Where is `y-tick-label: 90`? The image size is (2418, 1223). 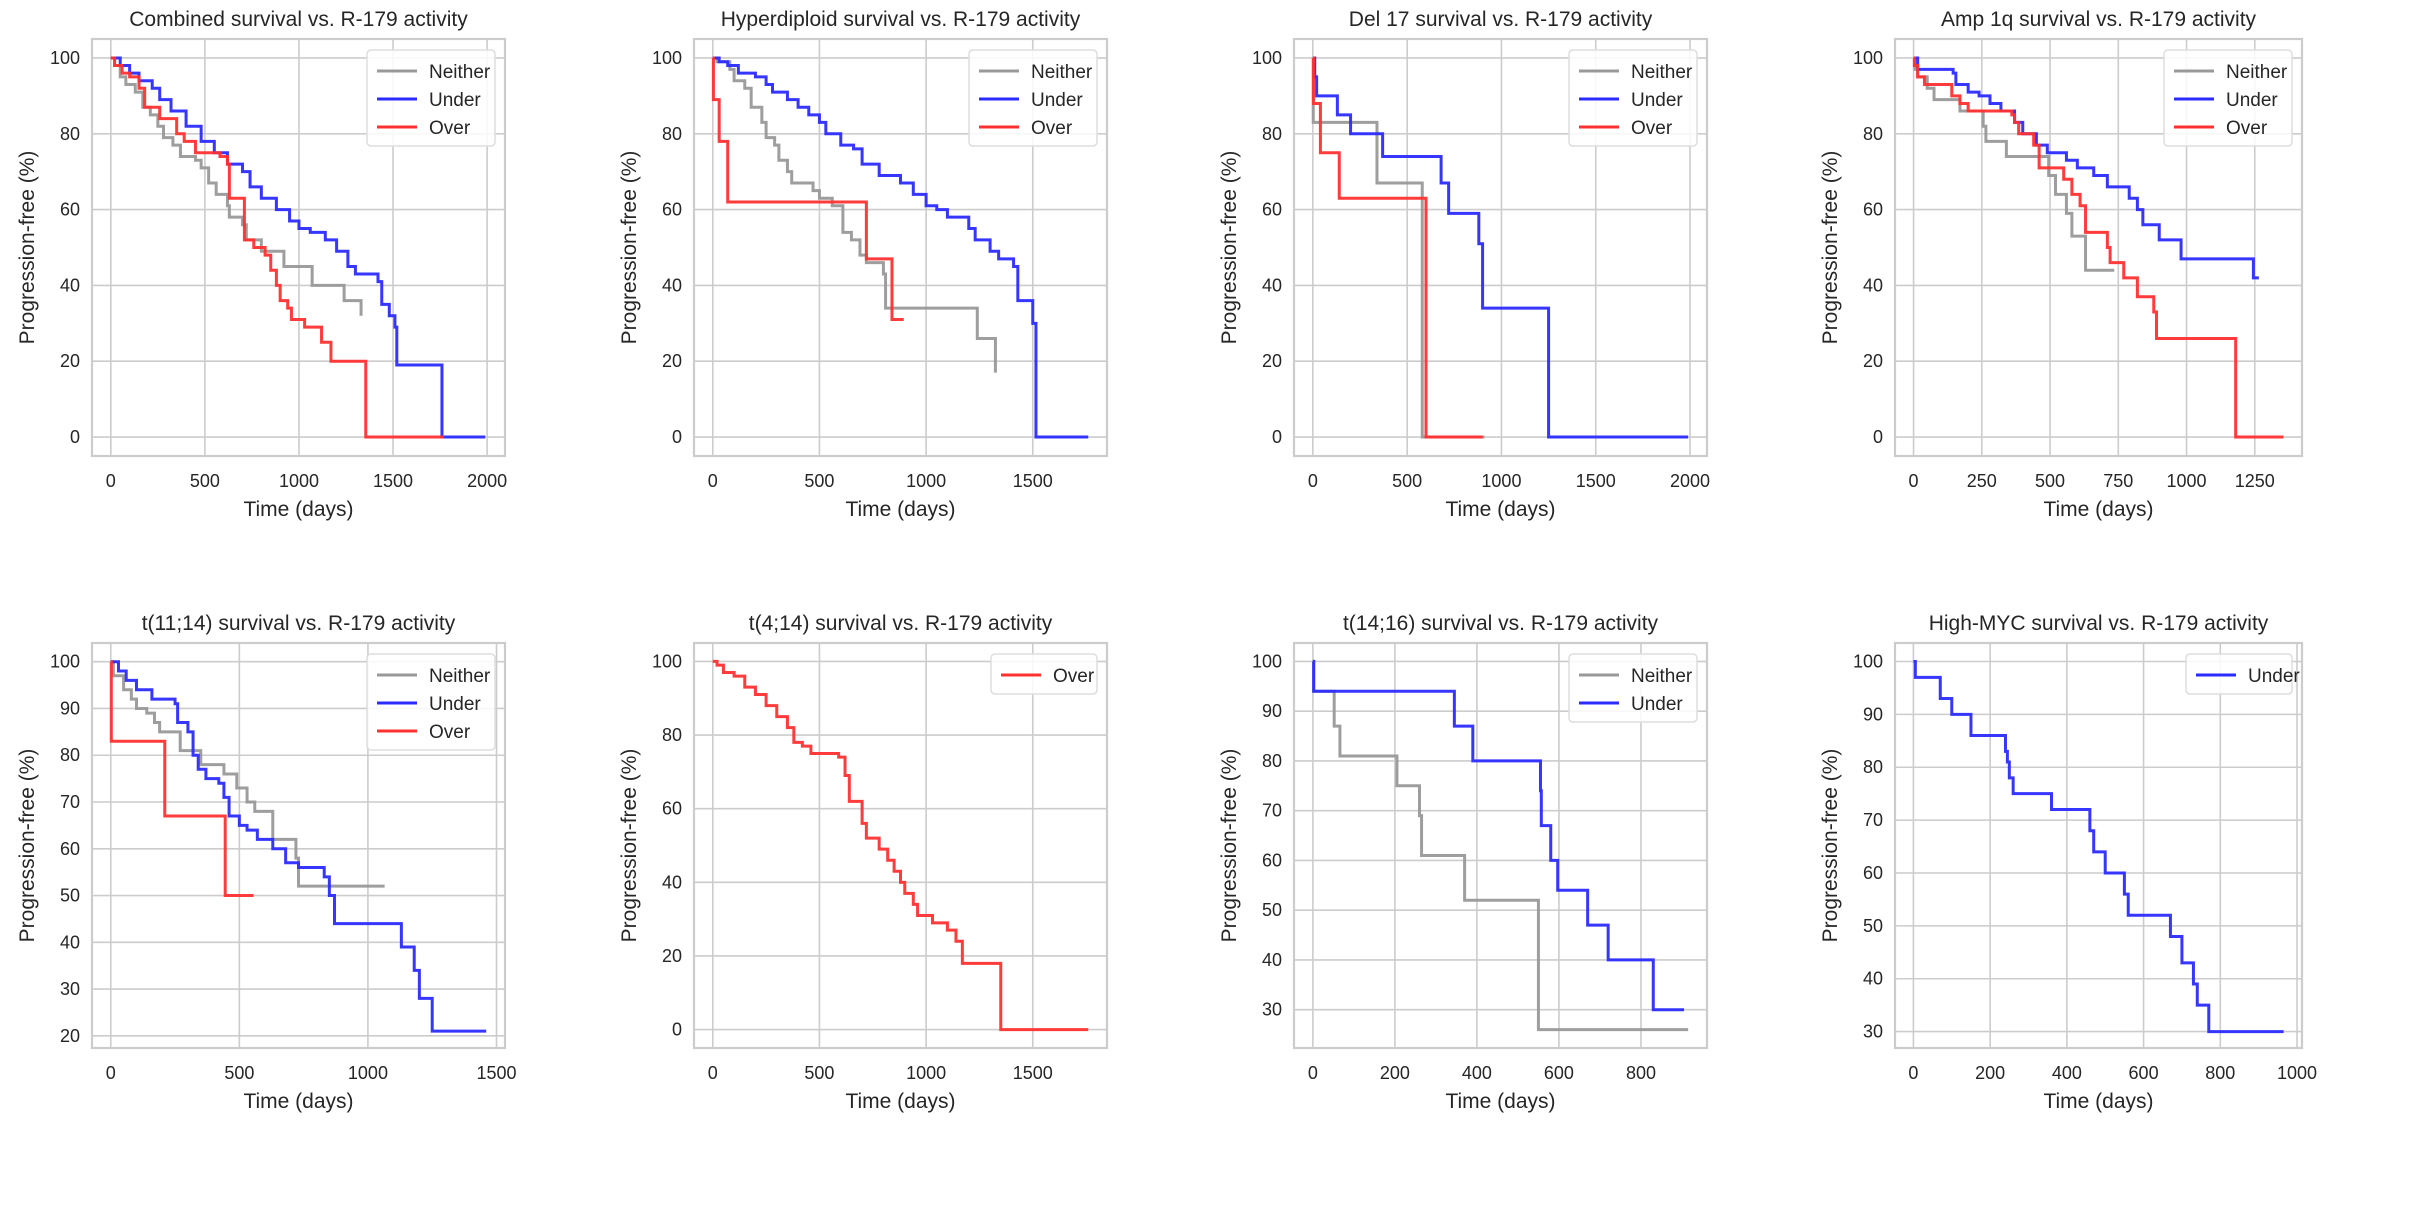
y-tick-label: 90 is located at coordinates (70, 708).